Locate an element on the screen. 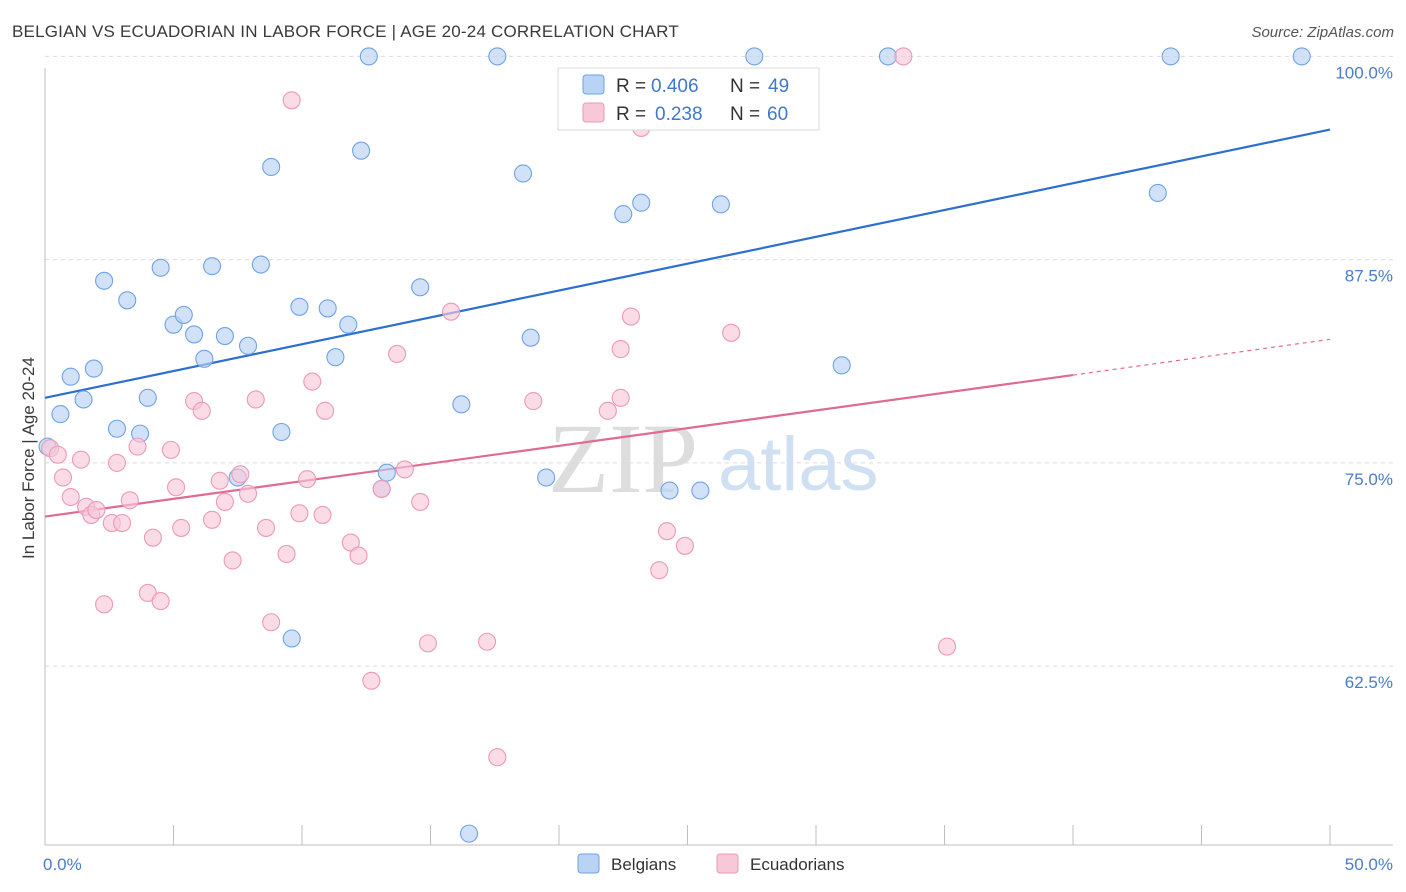 This screenshot has height=892, width=1406. stats-n-value-2: 60 is located at coordinates (777, 114).